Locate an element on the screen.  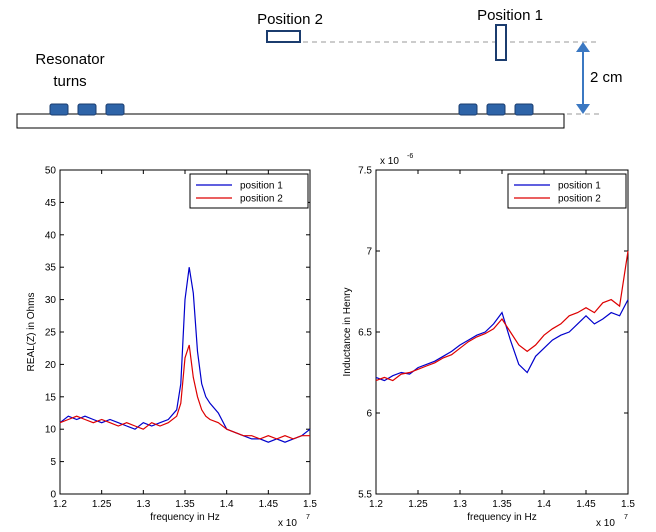
y-tick-label: 0 is located at coordinates (53, 495).